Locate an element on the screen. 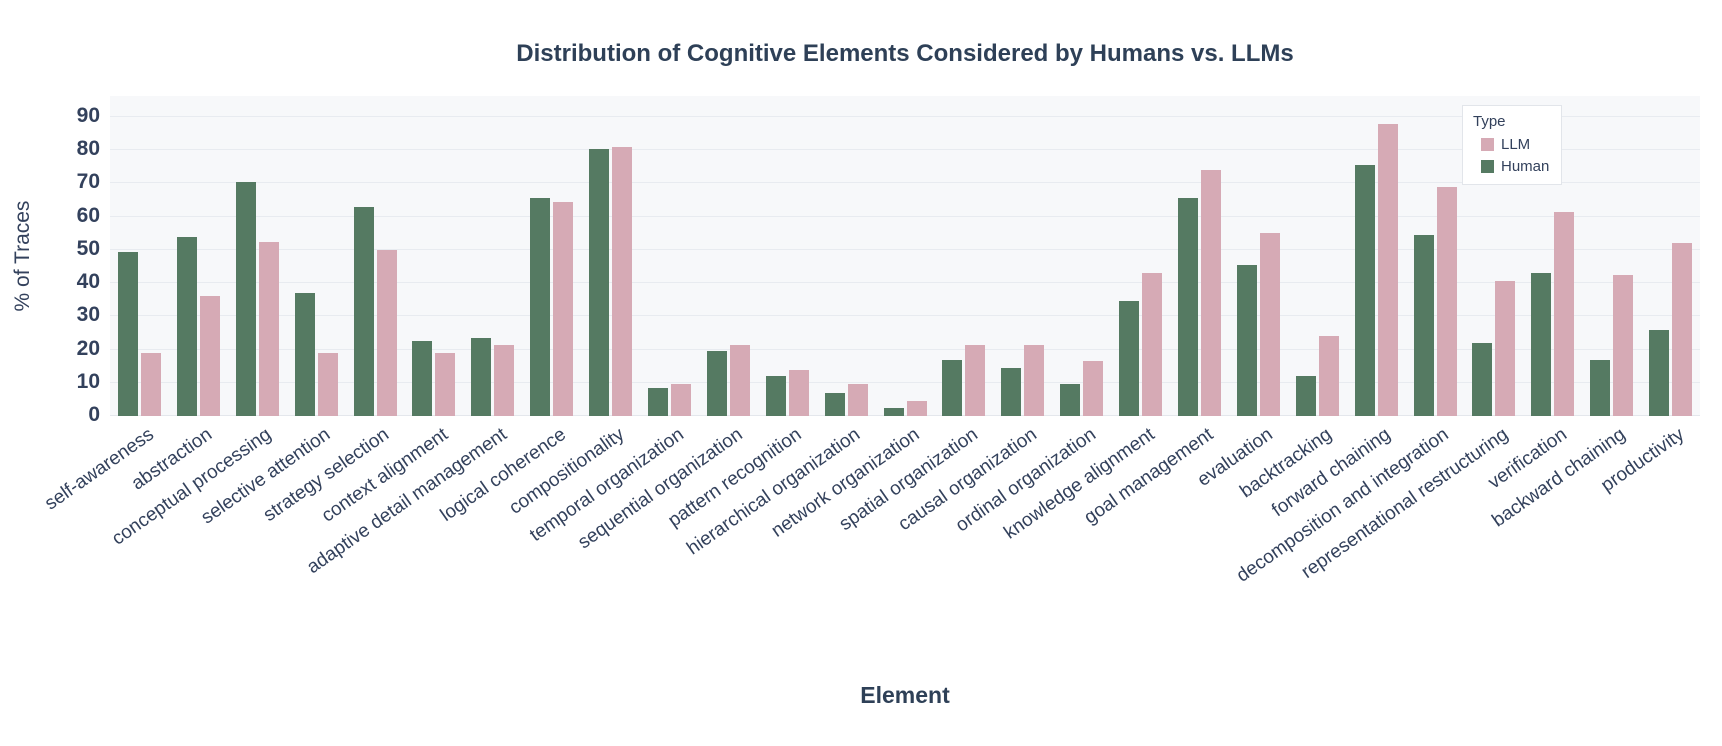 The width and height of the screenshot is (1722, 746). human-swatch-icon is located at coordinates (1487, 166).